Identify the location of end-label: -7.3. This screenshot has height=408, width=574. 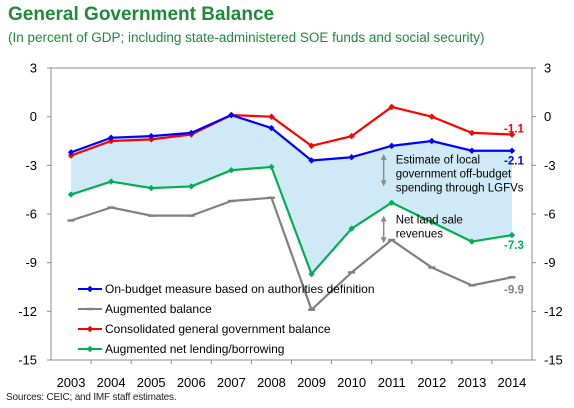
(514, 246).